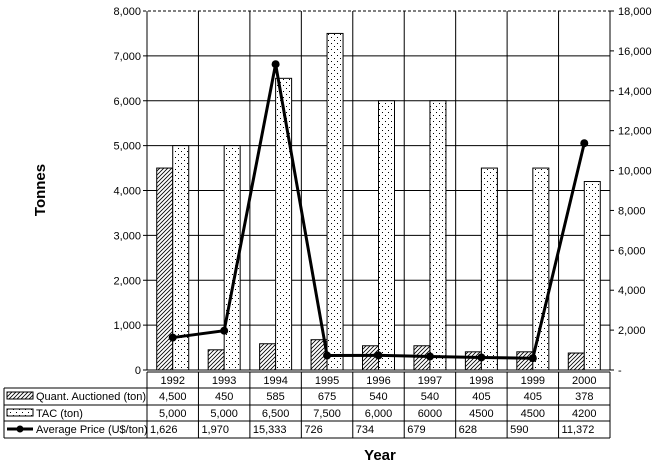  I want to click on y-tick-label: 7,000, so click(127, 57).